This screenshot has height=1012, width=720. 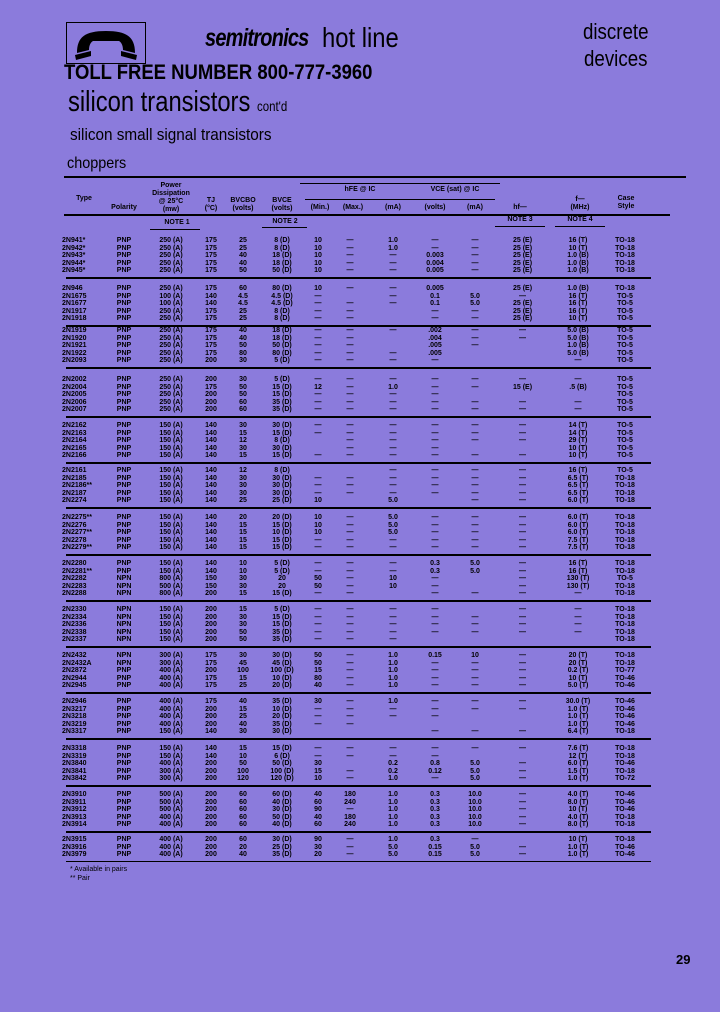 I want to click on cell-bvceo: 35 (D), so click(x=282, y=632).